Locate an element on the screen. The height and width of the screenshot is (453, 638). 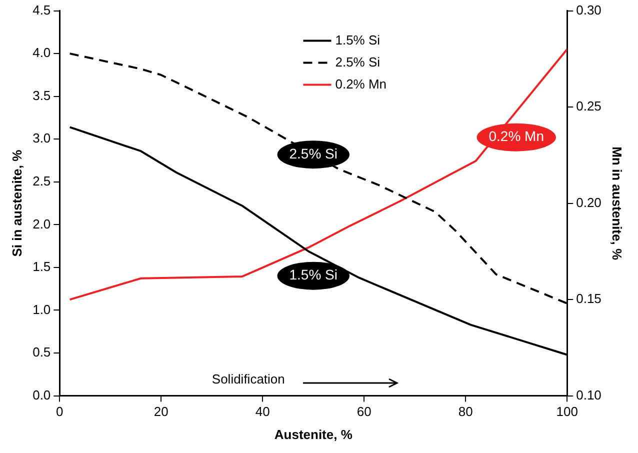
y2-axis-title: Mn in austenite, % is located at coordinates (617, 203).